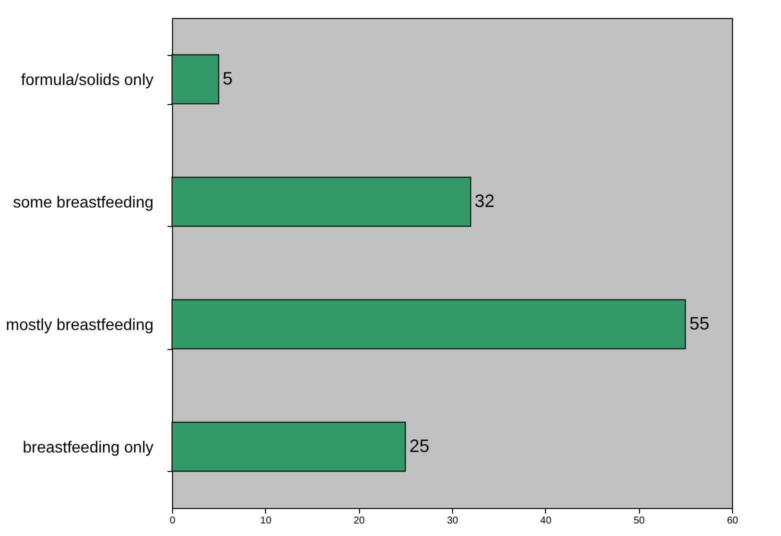 The image size is (781, 536). What do you see at coordinates (699, 323) in the screenshot?
I see `data-label: 55` at bounding box center [699, 323].